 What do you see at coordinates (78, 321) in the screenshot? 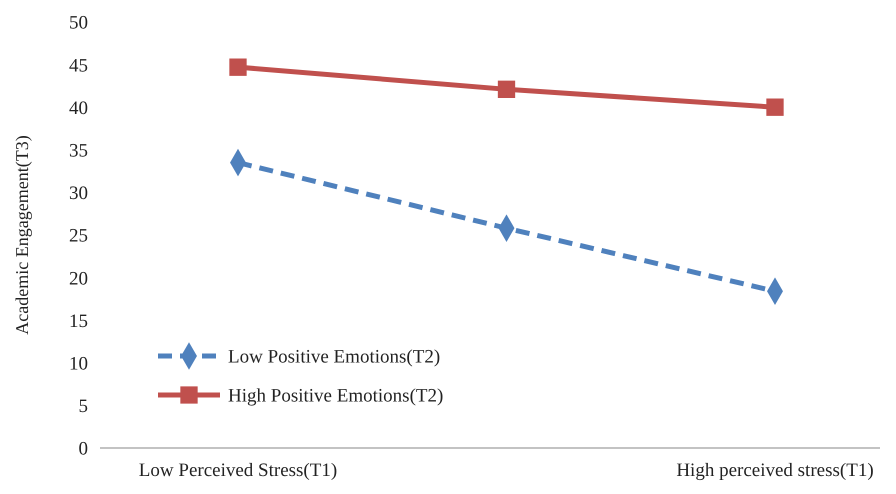
I see `y-tick-label: 15` at bounding box center [78, 321].